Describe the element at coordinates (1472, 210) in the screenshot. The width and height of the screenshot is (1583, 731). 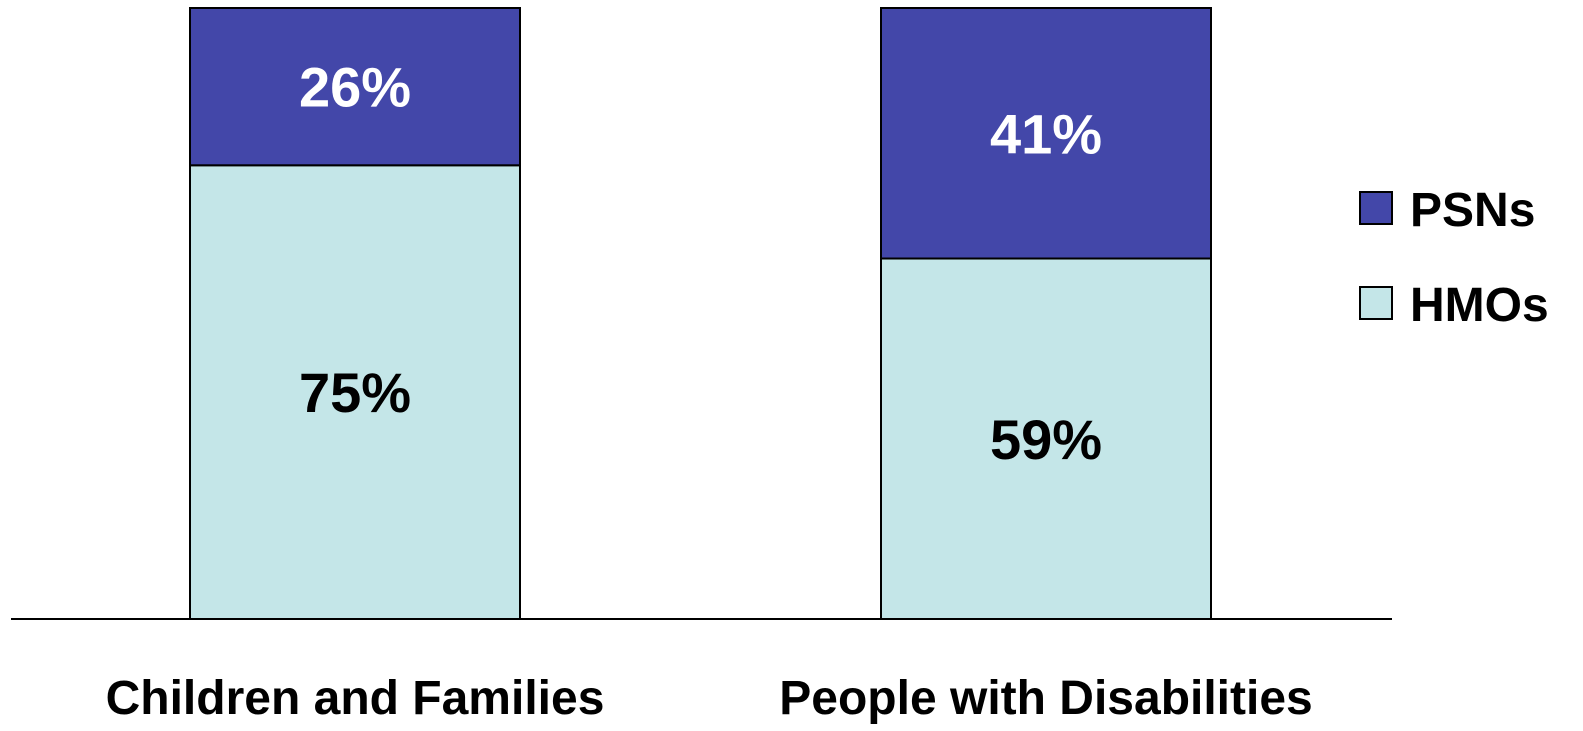
I see `legend-label-psns: PSNs` at that location.